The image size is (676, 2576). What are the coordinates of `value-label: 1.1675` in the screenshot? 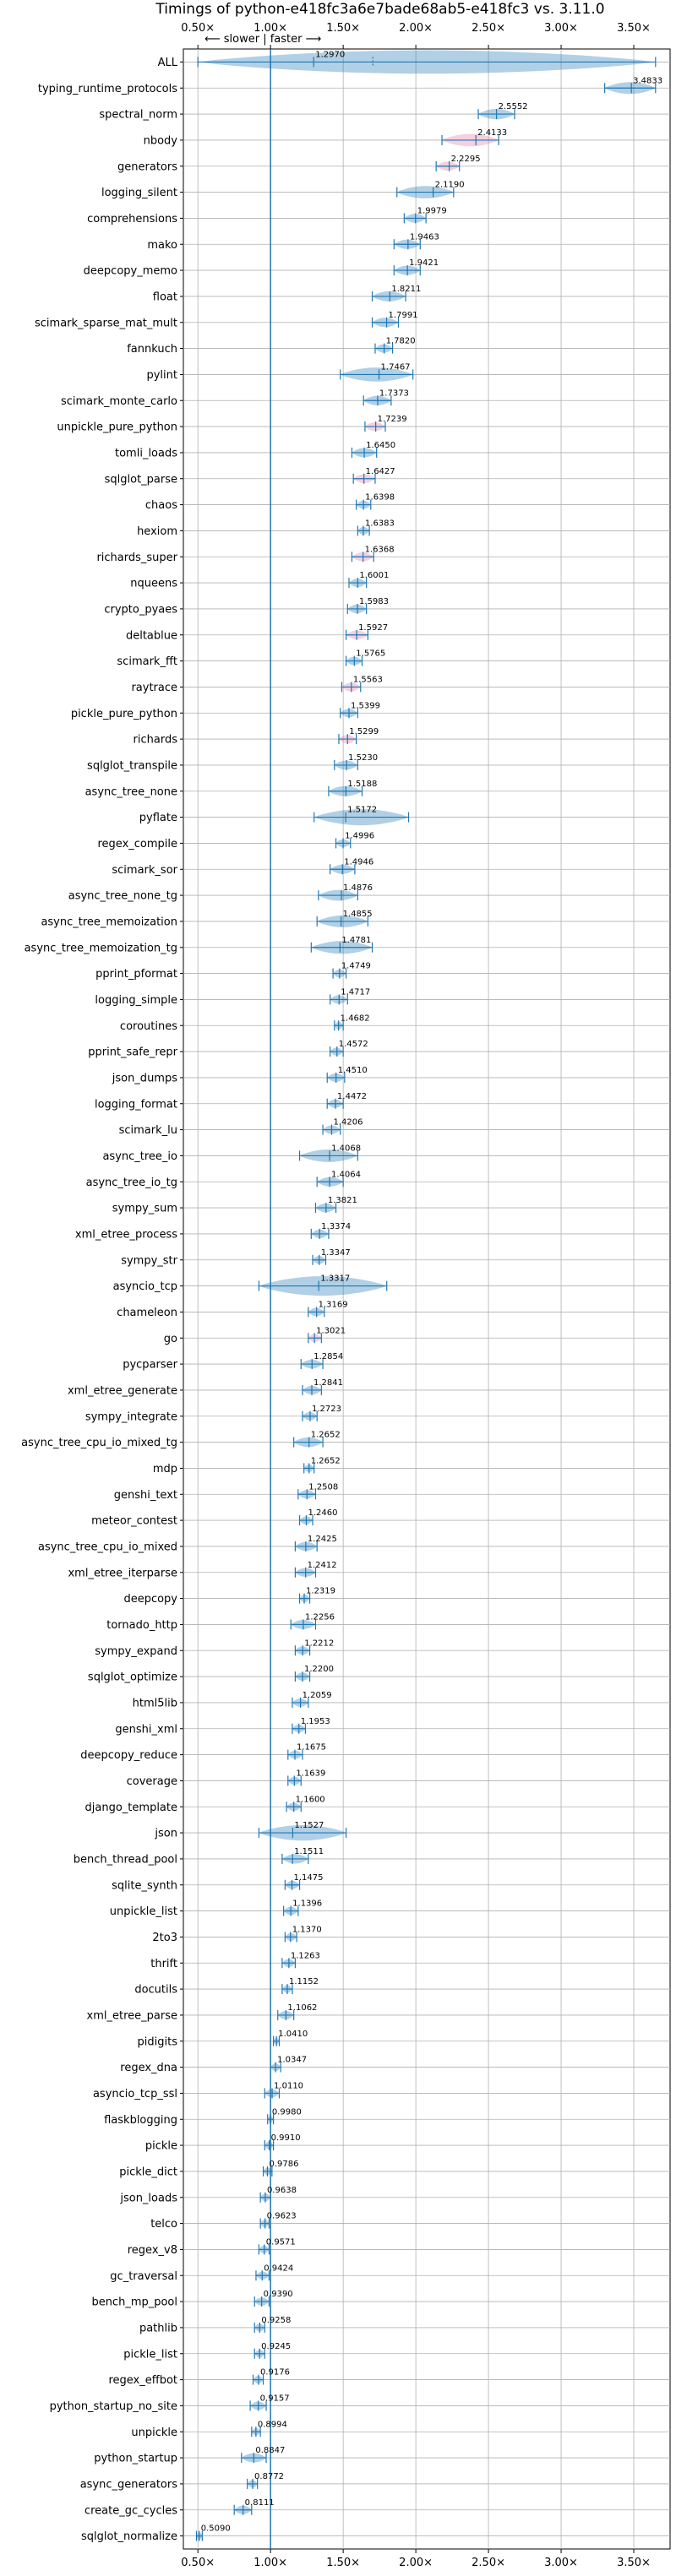 It's located at (311, 1748).